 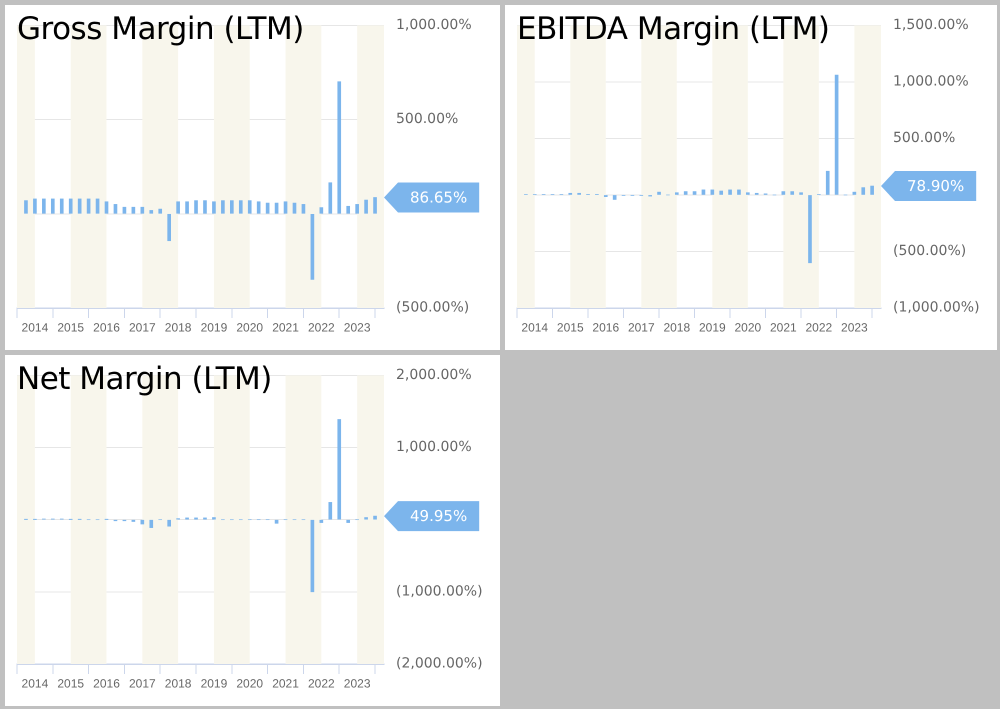 I want to click on chart-title: EBITDA Margin (LTM), so click(x=673, y=29).